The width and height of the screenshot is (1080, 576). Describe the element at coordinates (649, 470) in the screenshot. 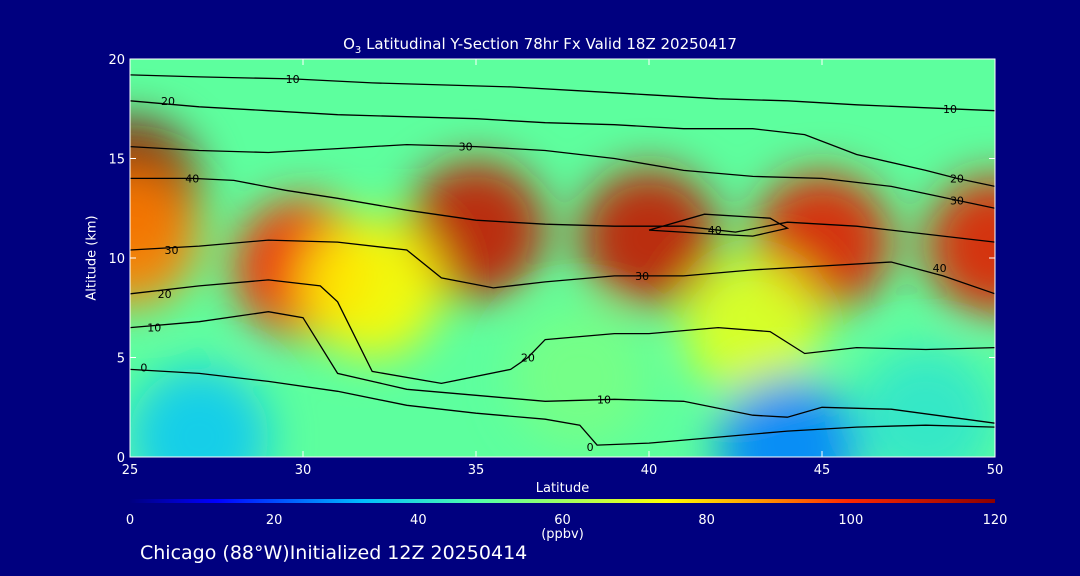

I see `x-tick-label: 40` at that location.